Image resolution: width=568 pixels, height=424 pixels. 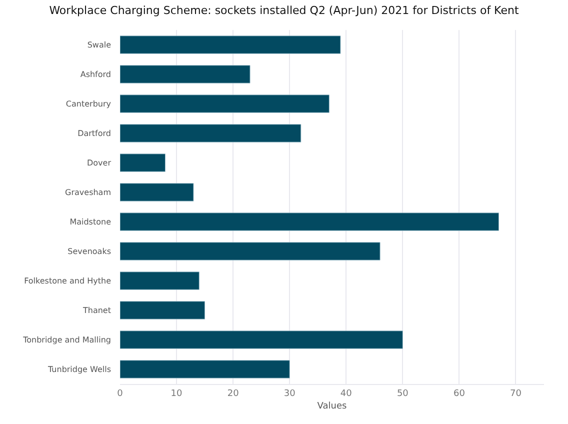 What do you see at coordinates (99, 163) in the screenshot?
I see `y-tick-label: Dover` at bounding box center [99, 163].